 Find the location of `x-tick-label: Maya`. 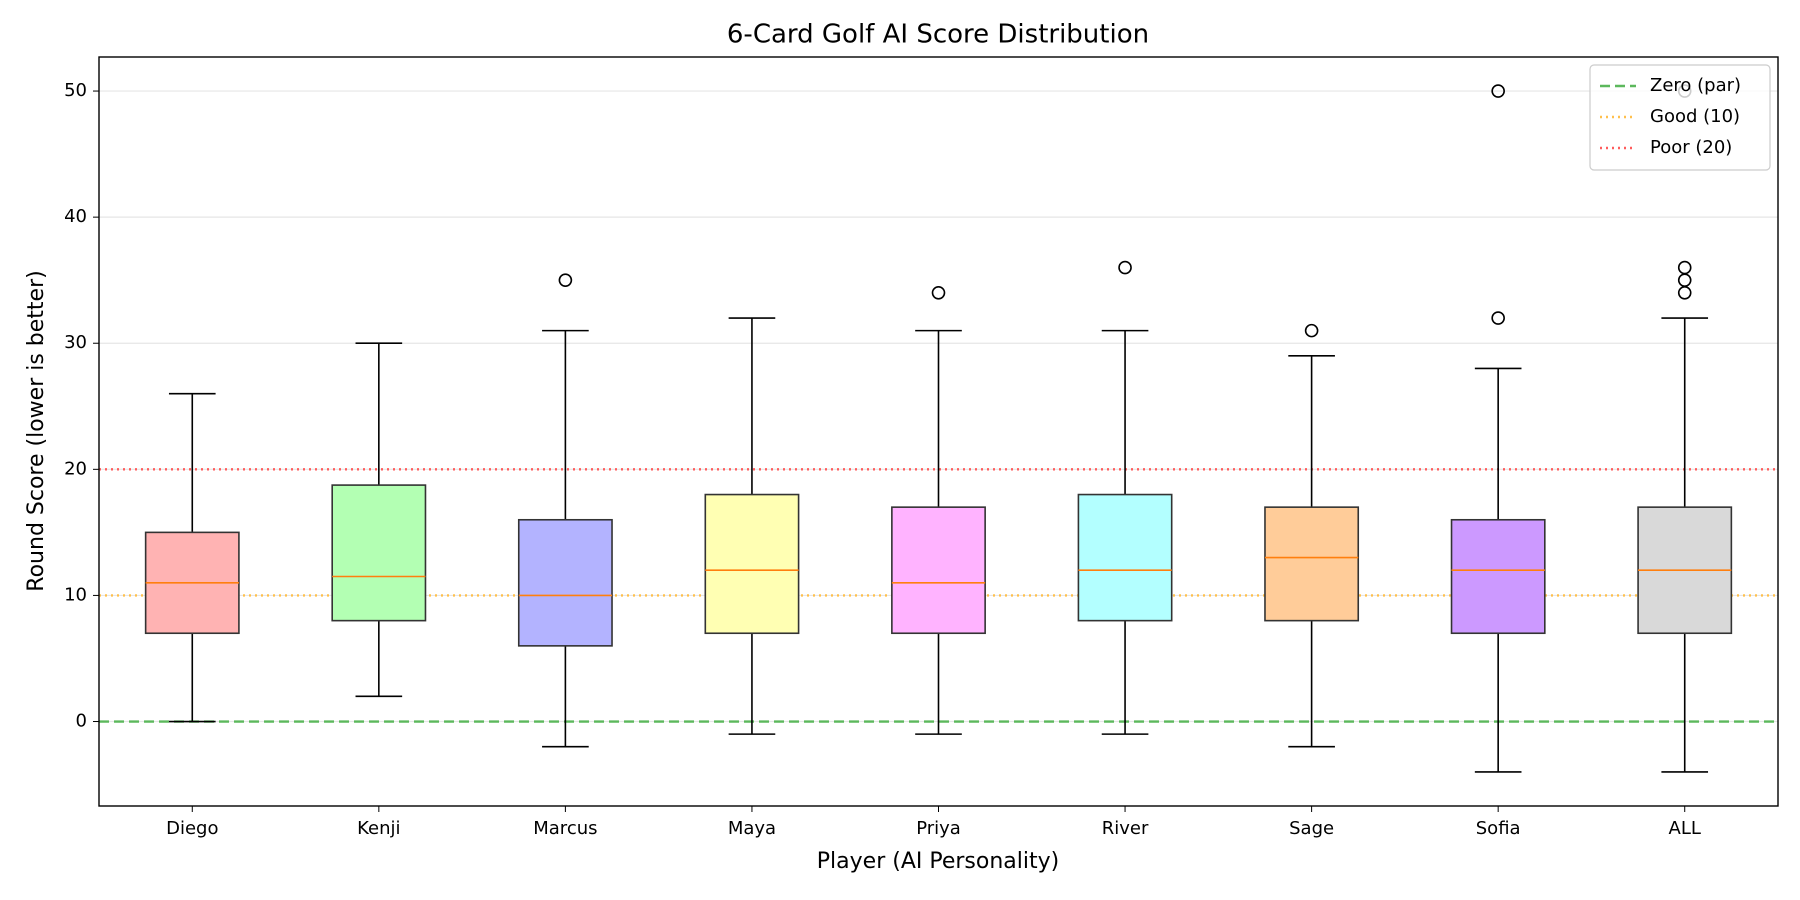

x-tick-label: Maya is located at coordinates (752, 828).